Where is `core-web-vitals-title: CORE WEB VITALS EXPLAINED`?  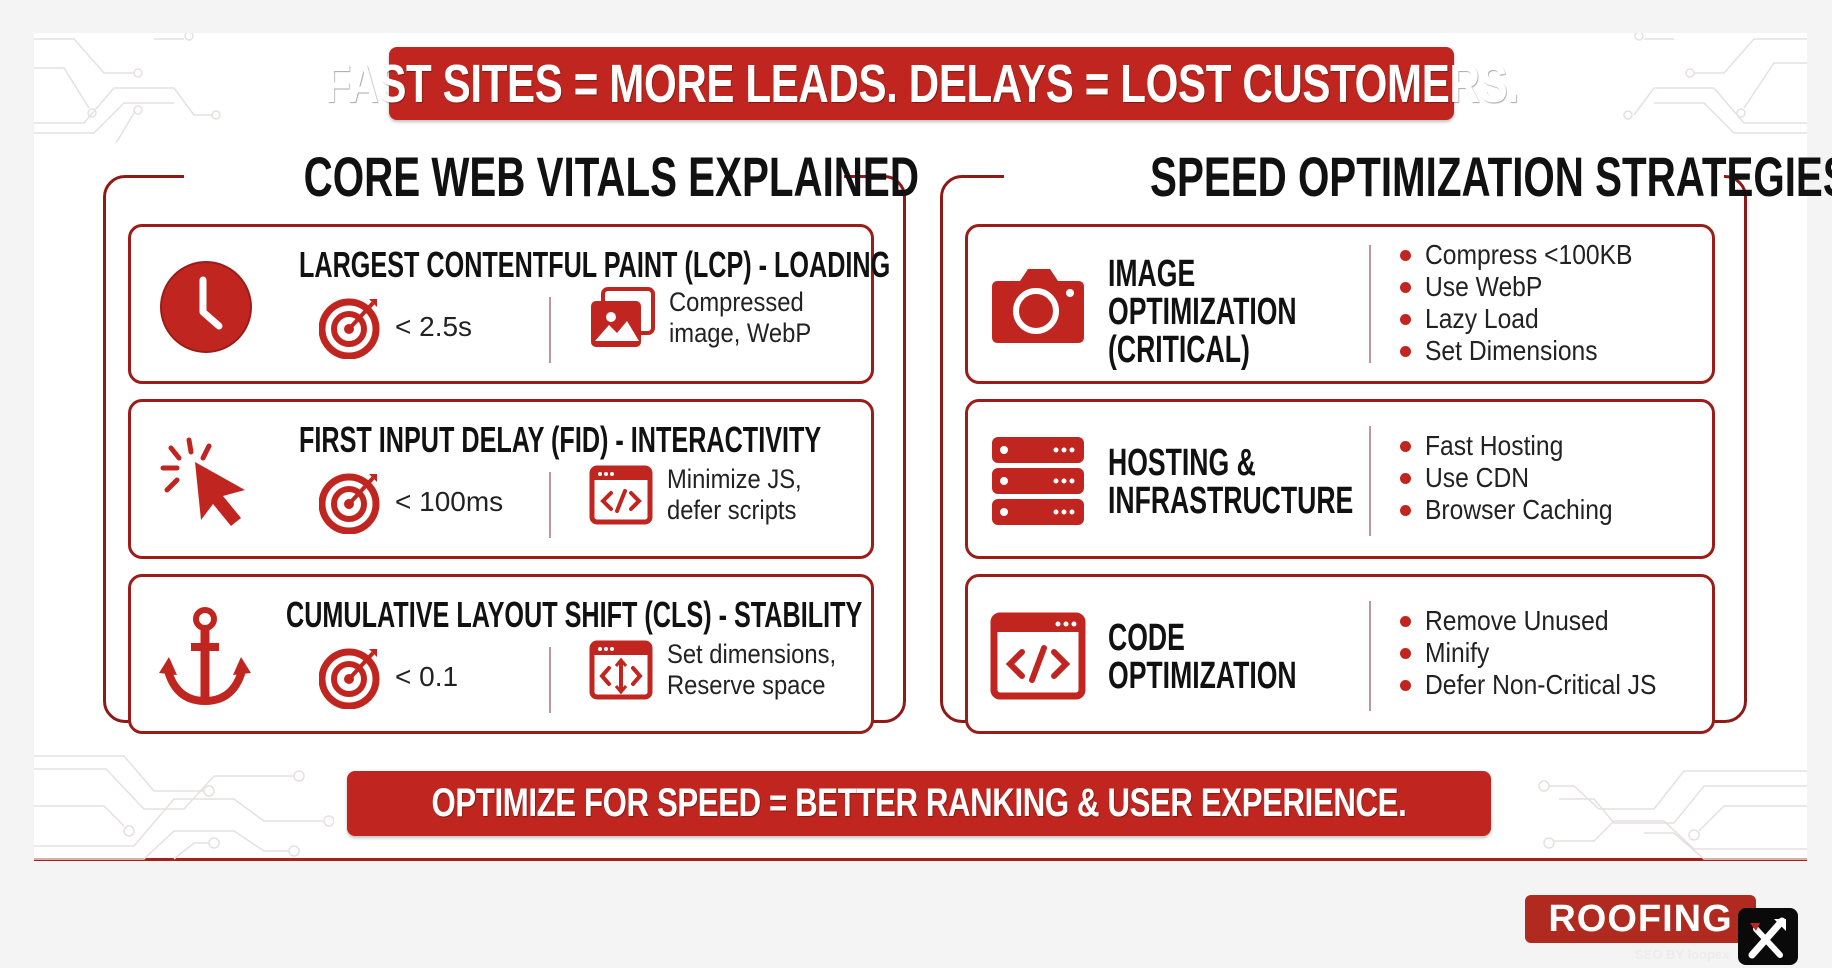 core-web-vitals-title: CORE WEB VITALS EXPLAINED is located at coordinates (611, 176).